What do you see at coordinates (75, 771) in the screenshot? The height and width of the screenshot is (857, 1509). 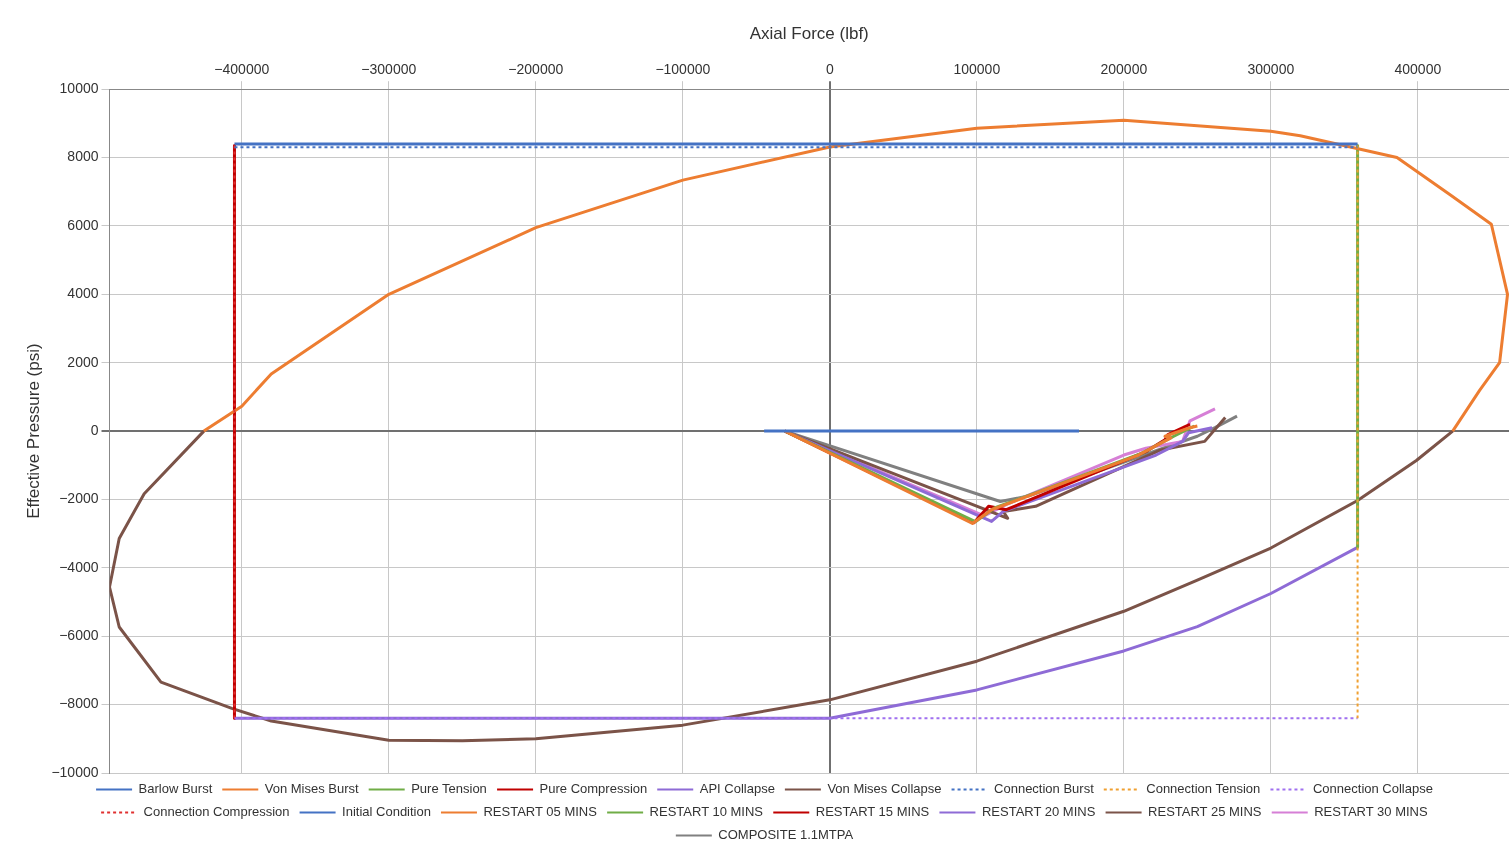 I see `y-tick-label: −10000` at bounding box center [75, 771].